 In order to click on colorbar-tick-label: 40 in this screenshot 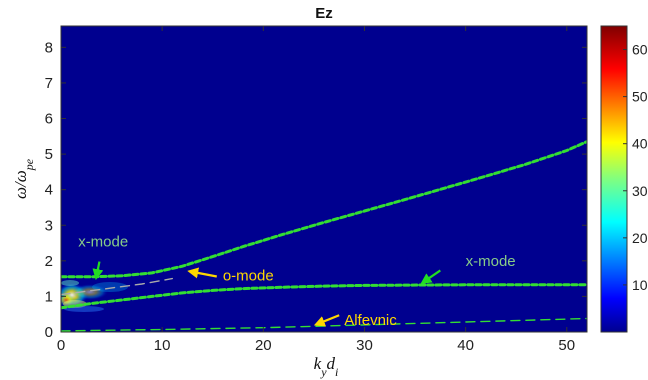, I will do `click(640, 144)`.